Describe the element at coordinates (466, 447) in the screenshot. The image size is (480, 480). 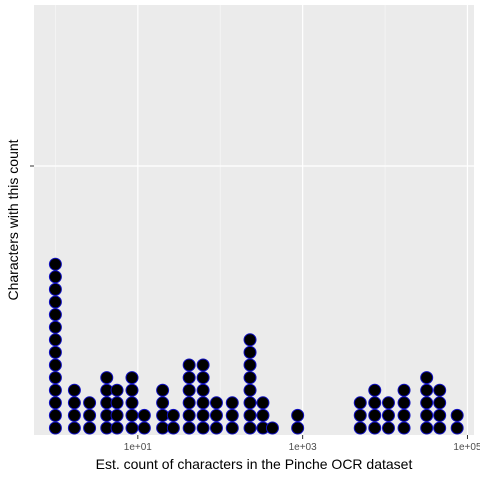
I see `x-tick-label: 1e+05` at that location.